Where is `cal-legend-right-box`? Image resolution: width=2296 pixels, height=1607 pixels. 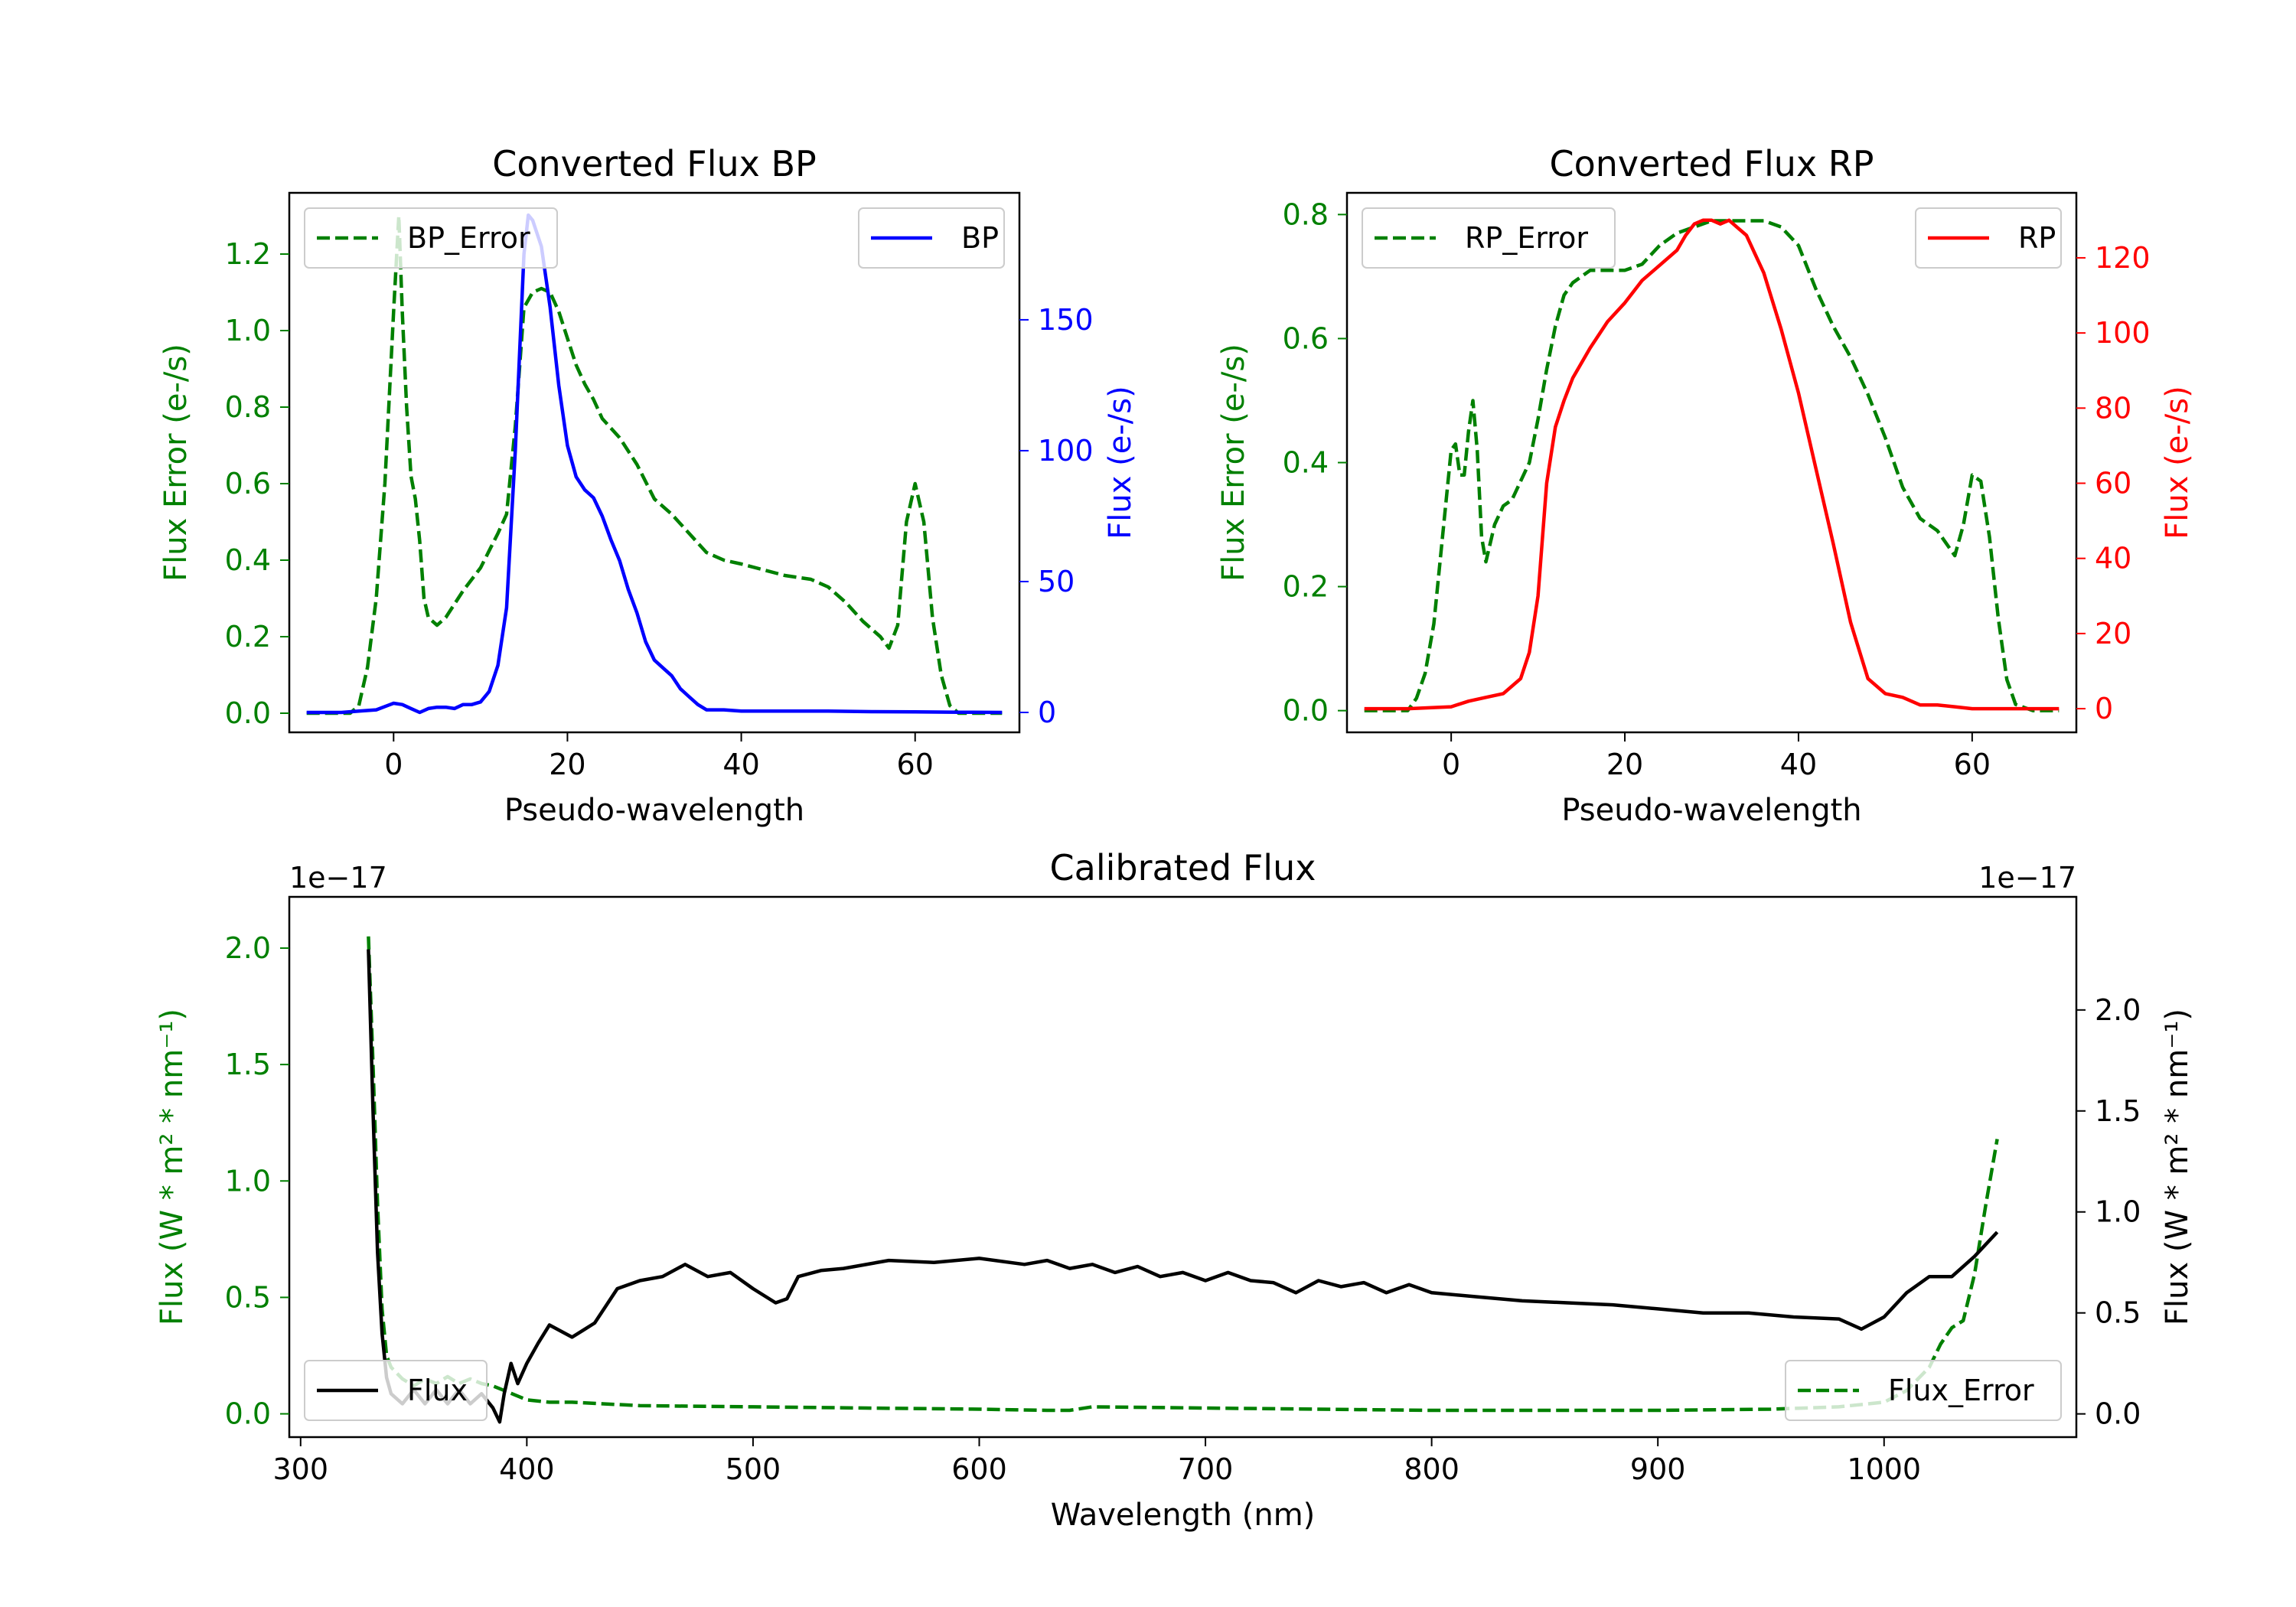
cal-legend-right-box is located at coordinates (1923, 1390).